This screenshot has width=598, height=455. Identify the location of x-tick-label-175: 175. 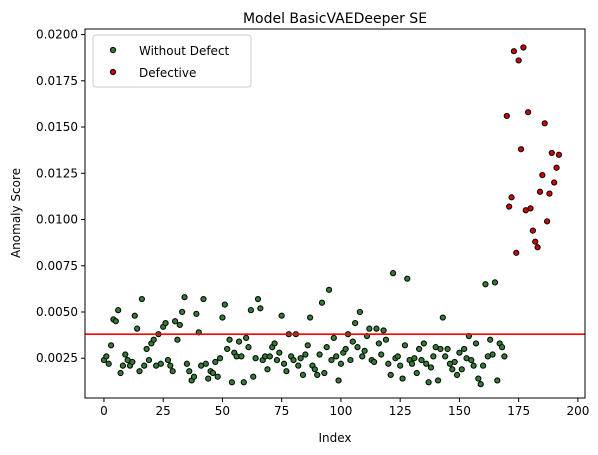
(518, 411).